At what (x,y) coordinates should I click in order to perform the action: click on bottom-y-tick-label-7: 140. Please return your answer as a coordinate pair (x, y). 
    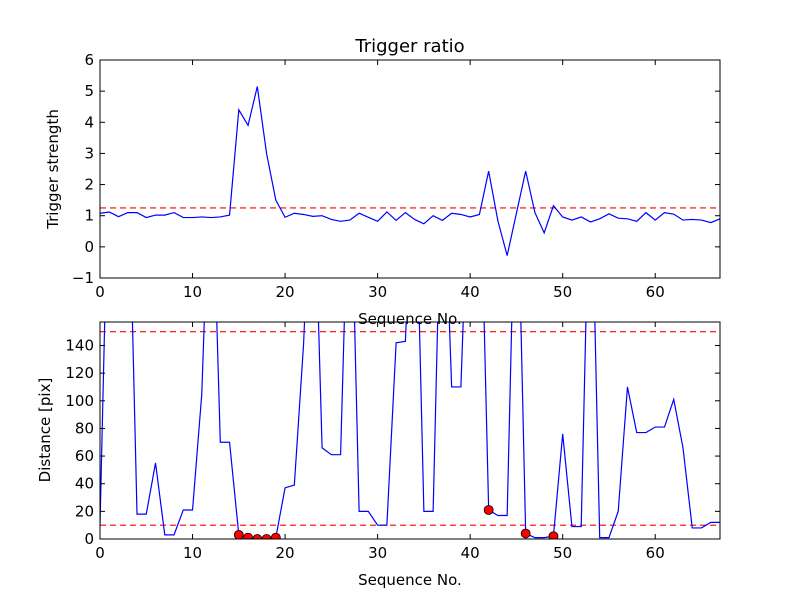
    Looking at the image, I should click on (79, 345).